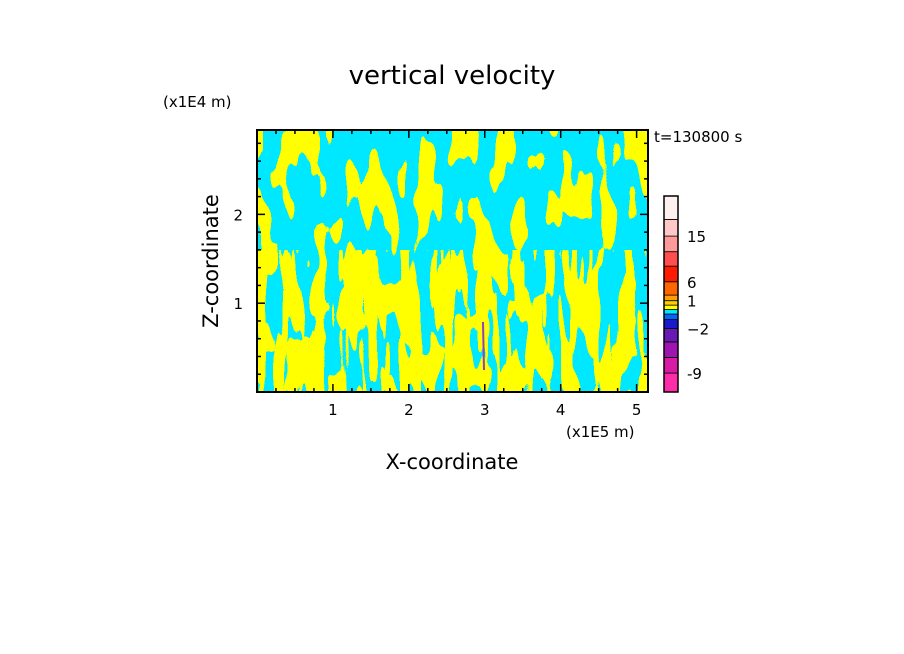 The image size is (904, 654). Describe the element at coordinates (692, 302) in the screenshot. I see `colorbar-label: 1` at that location.